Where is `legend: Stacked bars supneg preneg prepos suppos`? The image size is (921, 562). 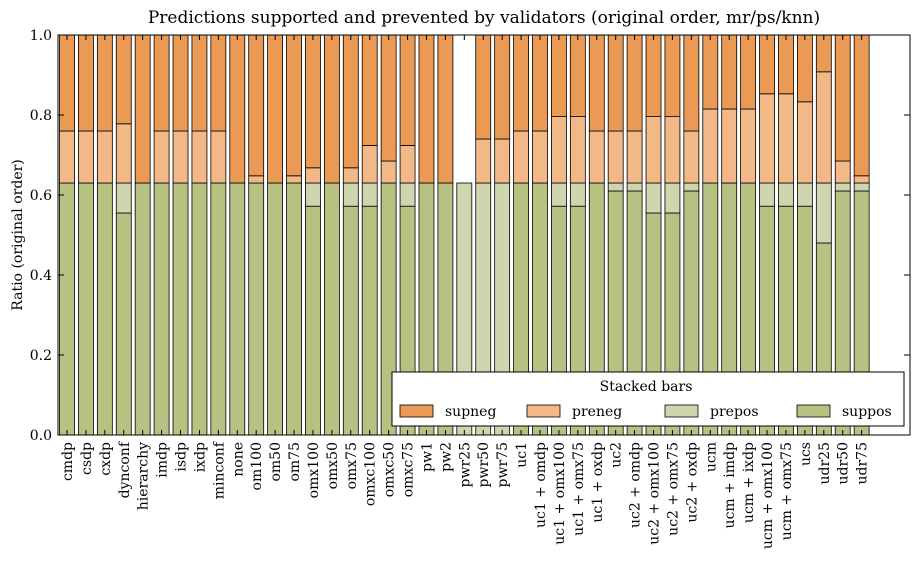 legend: Stacked bars supneg preneg prepos suppos is located at coordinates (648, 399).